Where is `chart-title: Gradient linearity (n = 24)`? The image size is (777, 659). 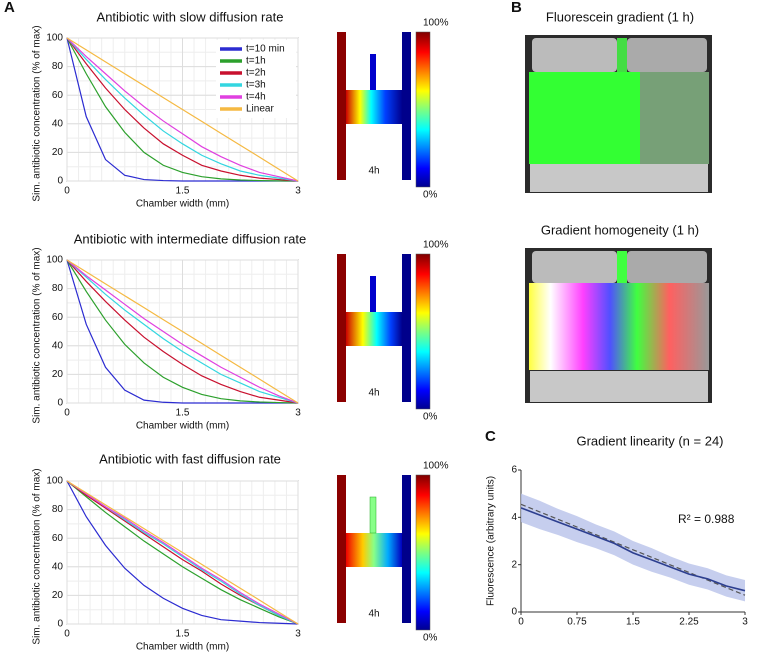 chart-title: Gradient linearity (n = 24) is located at coordinates (649, 440).